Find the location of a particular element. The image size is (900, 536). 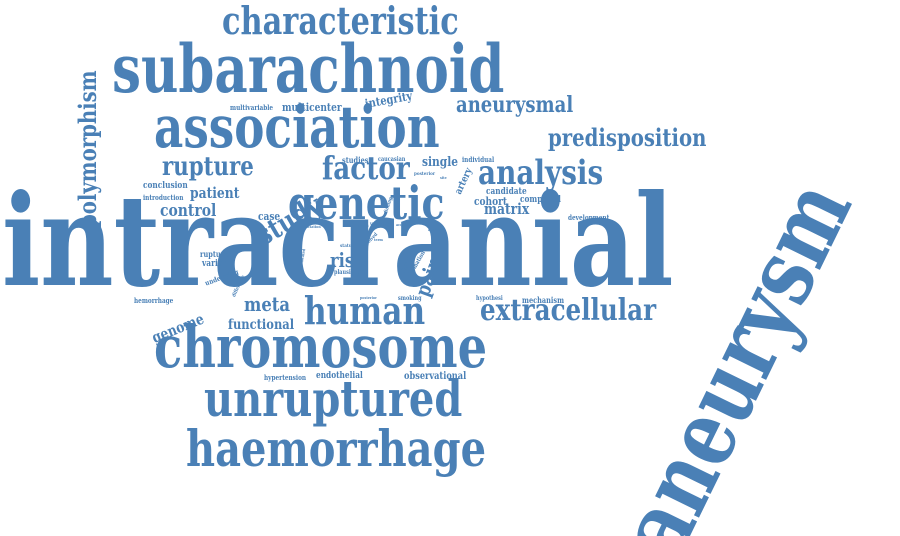

word-cohort: cohort is located at coordinates (491, 201).